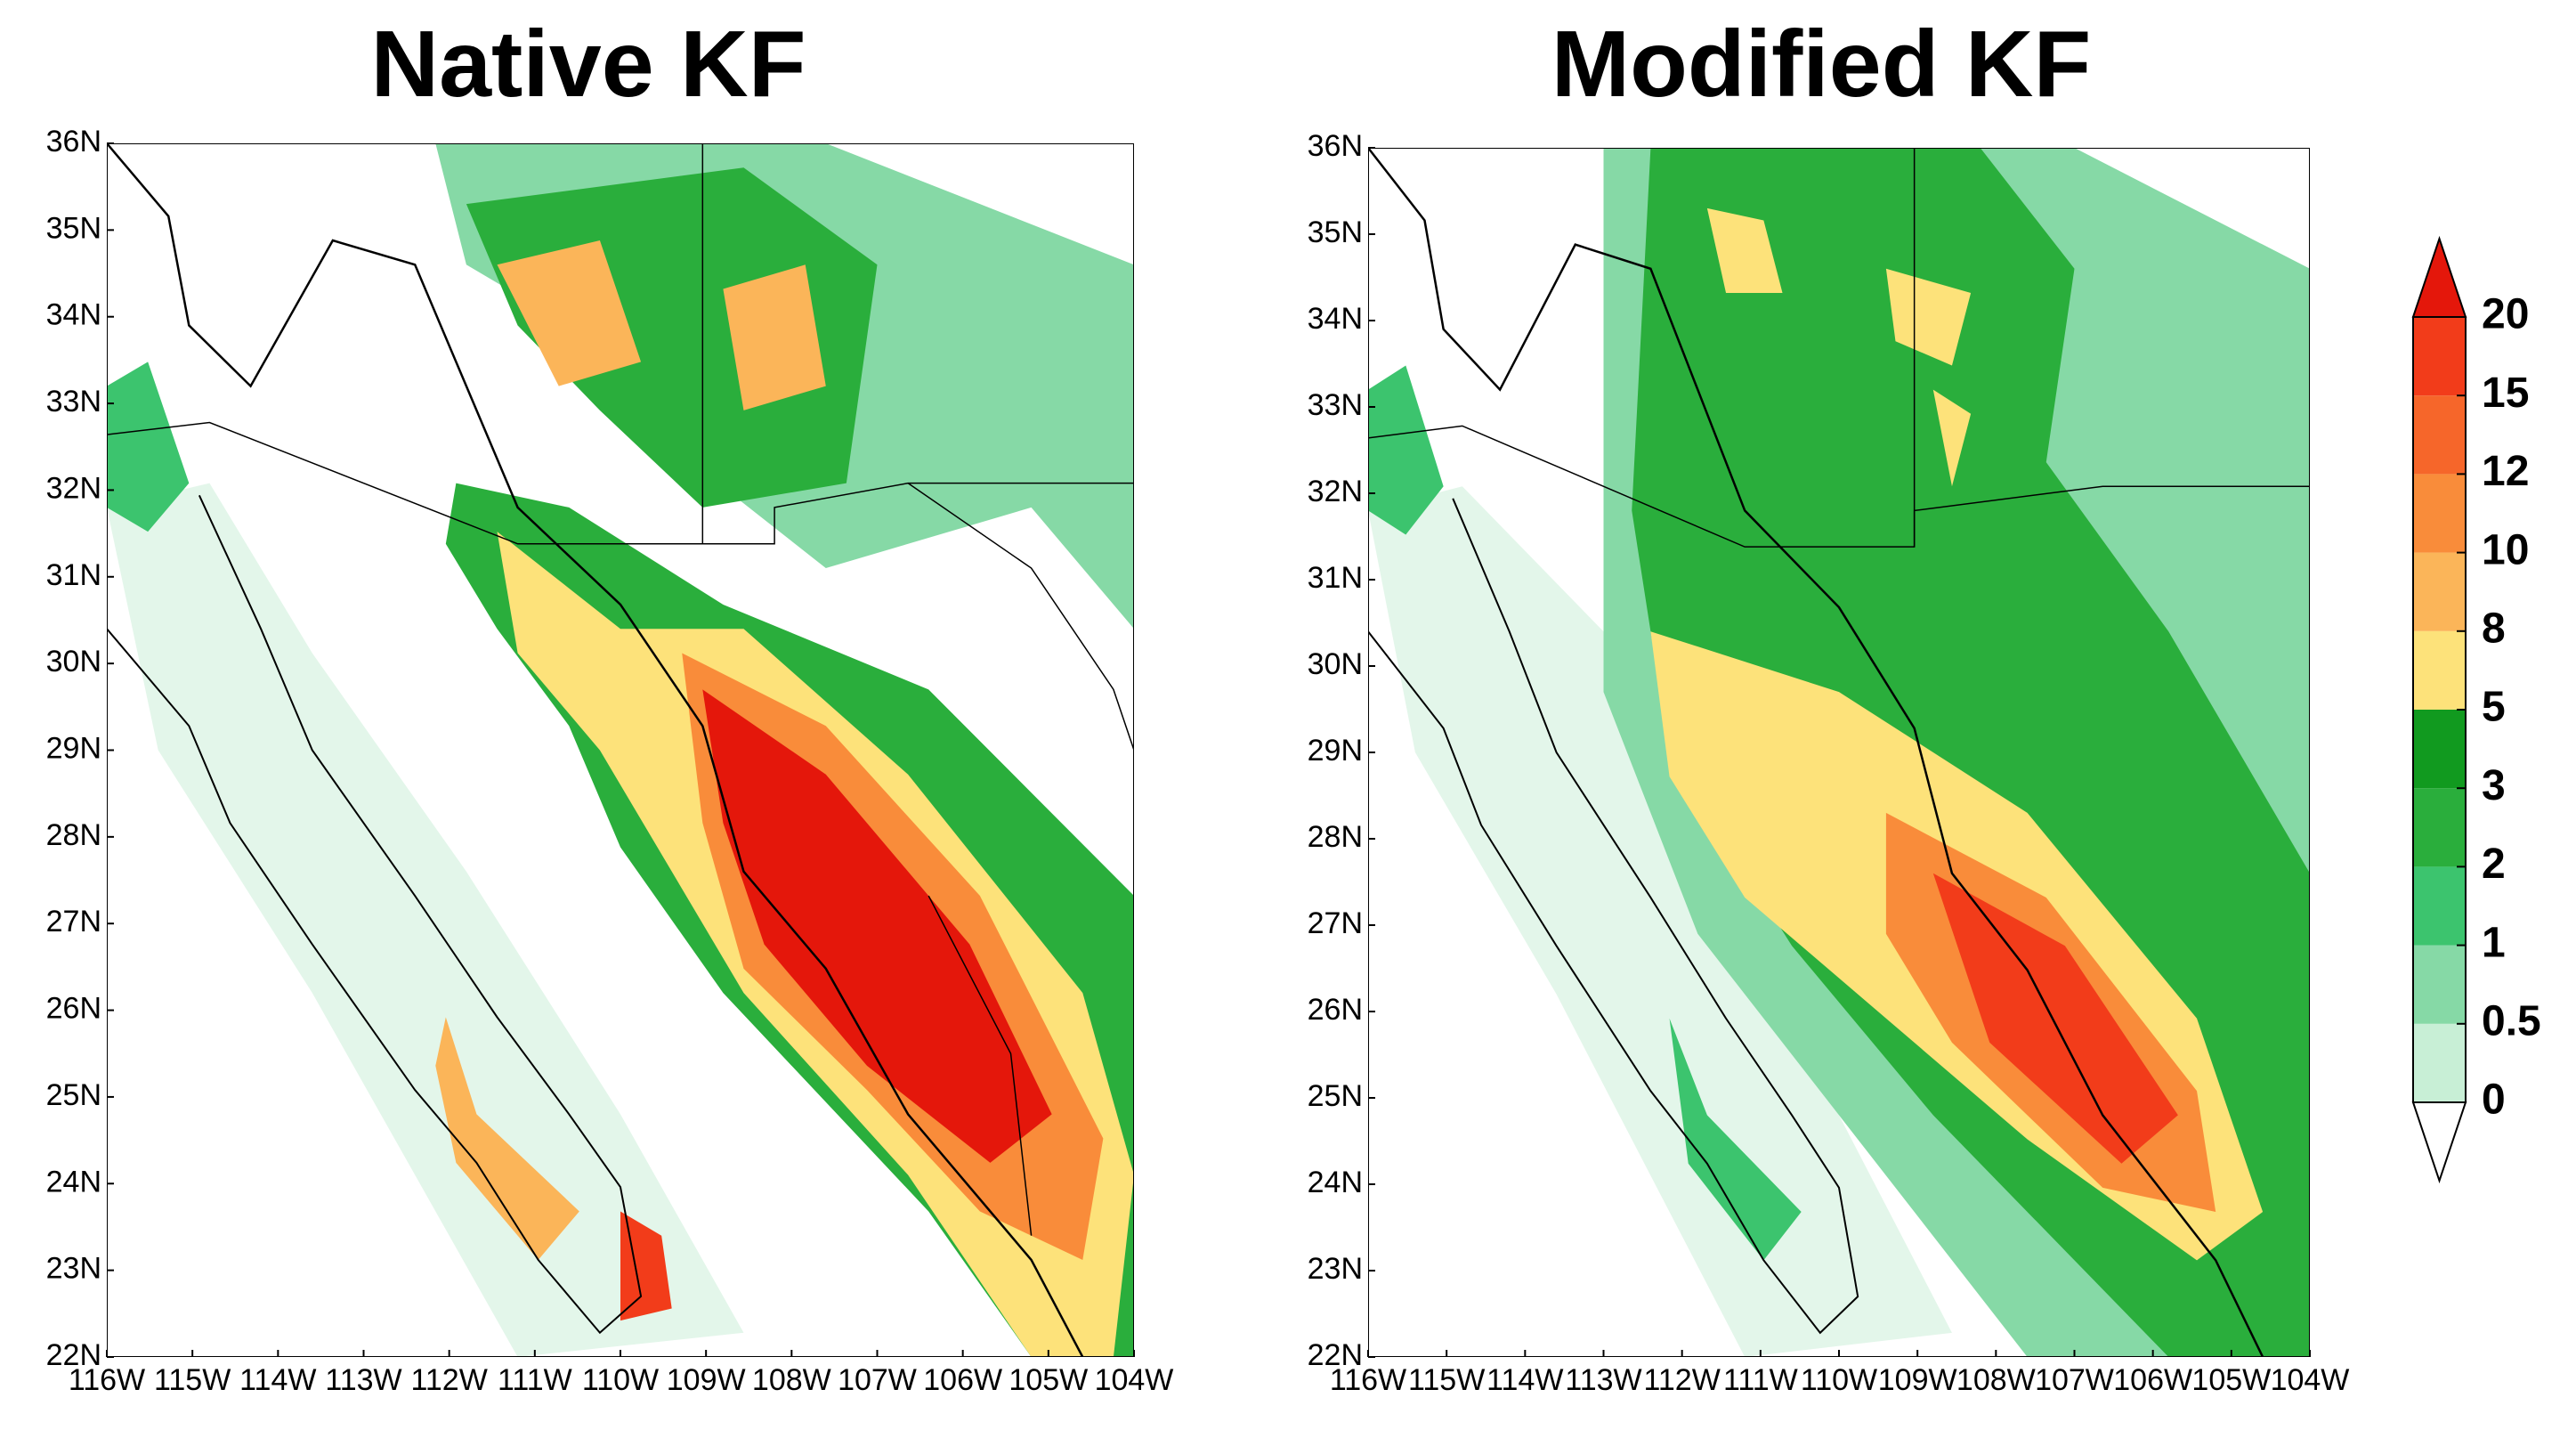  I want to click on colorbar-label: 3, so click(2494, 785).